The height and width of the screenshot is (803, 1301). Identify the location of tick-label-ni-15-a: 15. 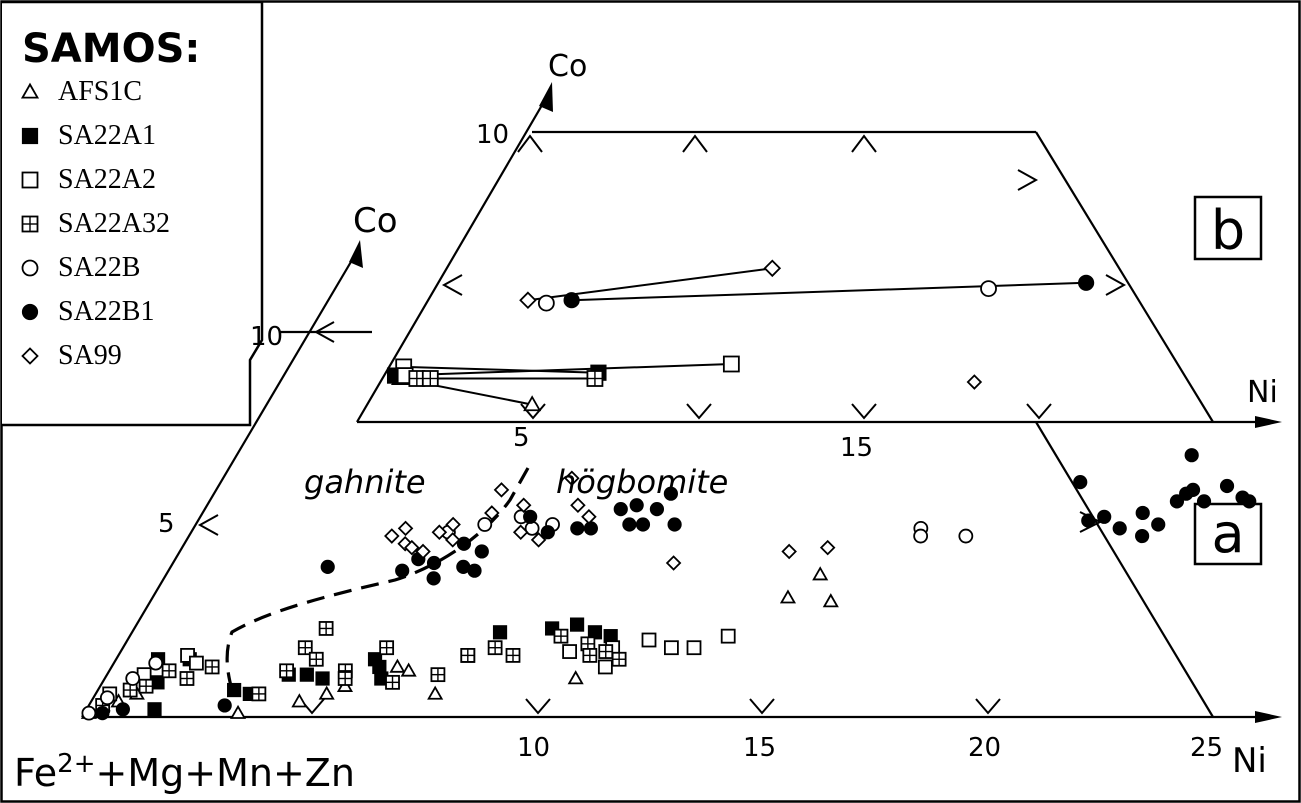
(759, 748).